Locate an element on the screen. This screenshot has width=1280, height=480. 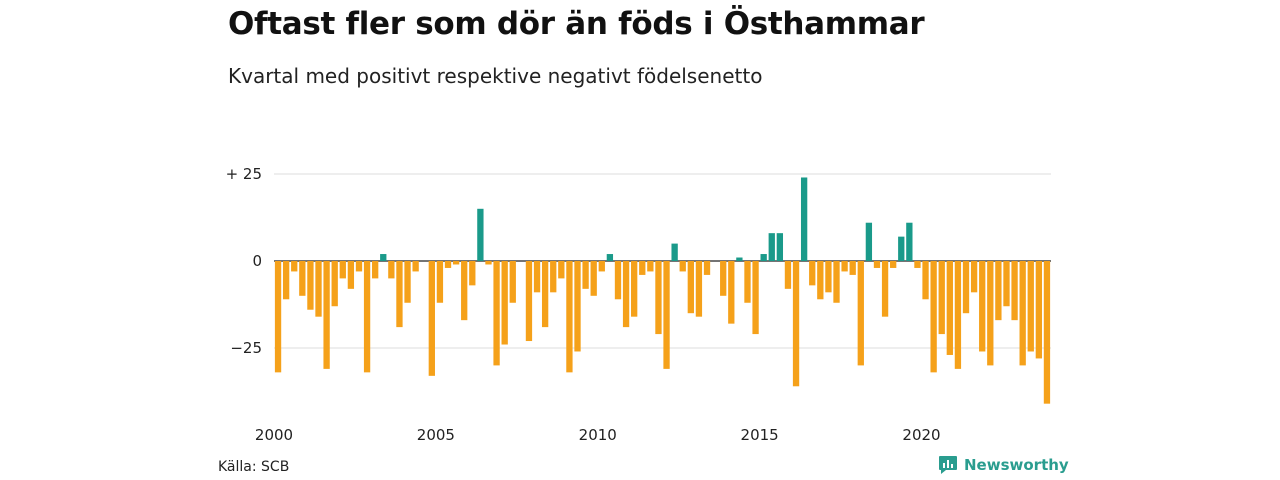
brand-name: Newsworthy is located at coordinates (1016, 465).